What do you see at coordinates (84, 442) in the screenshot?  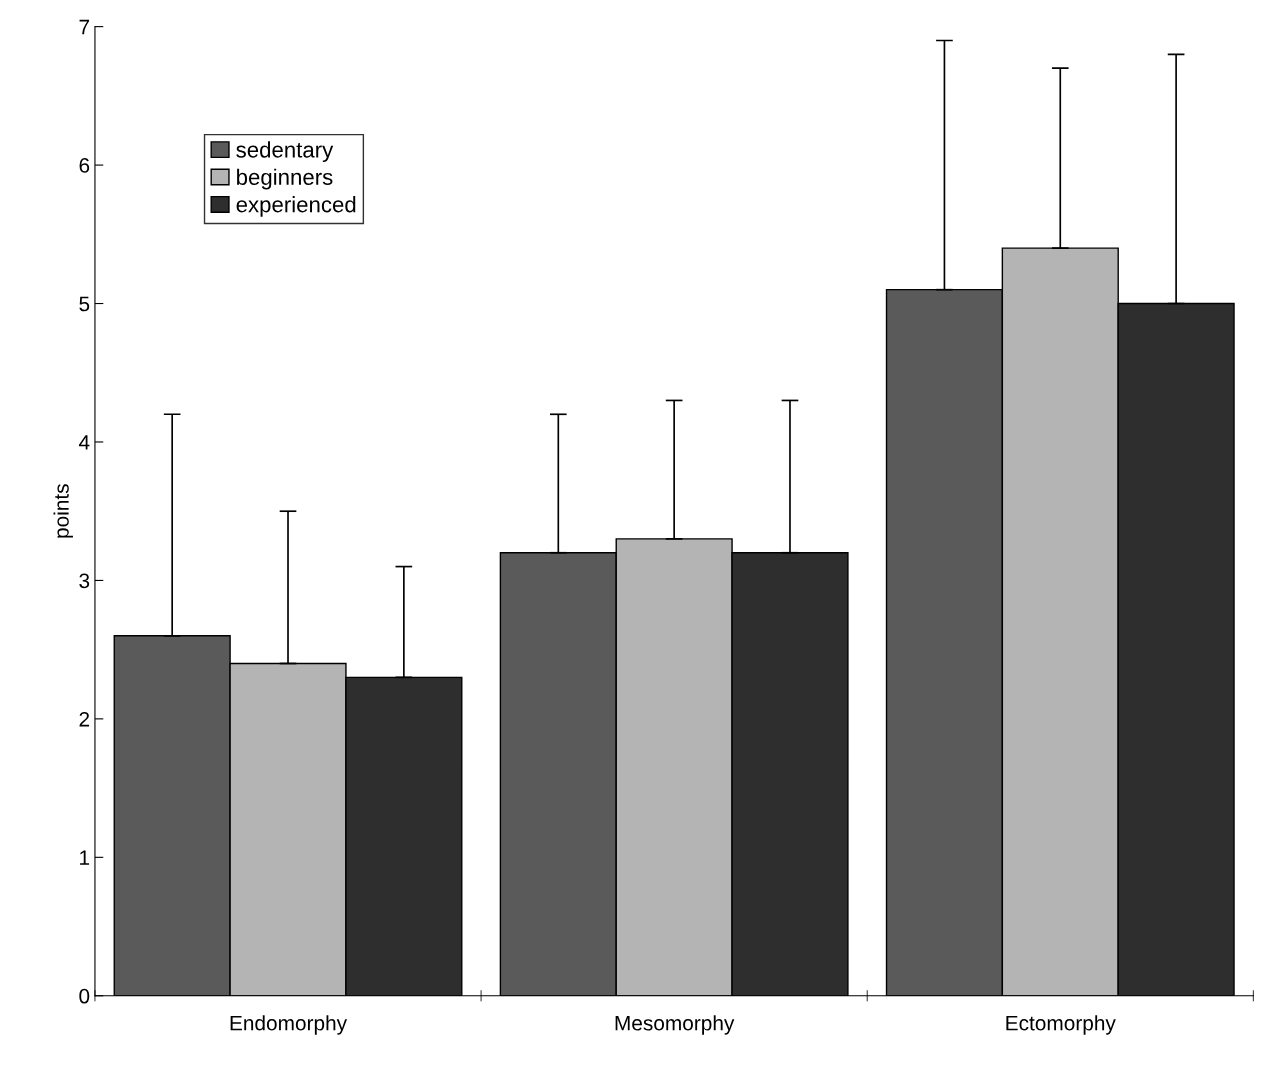 I see `y-tick-label: 4` at bounding box center [84, 442].